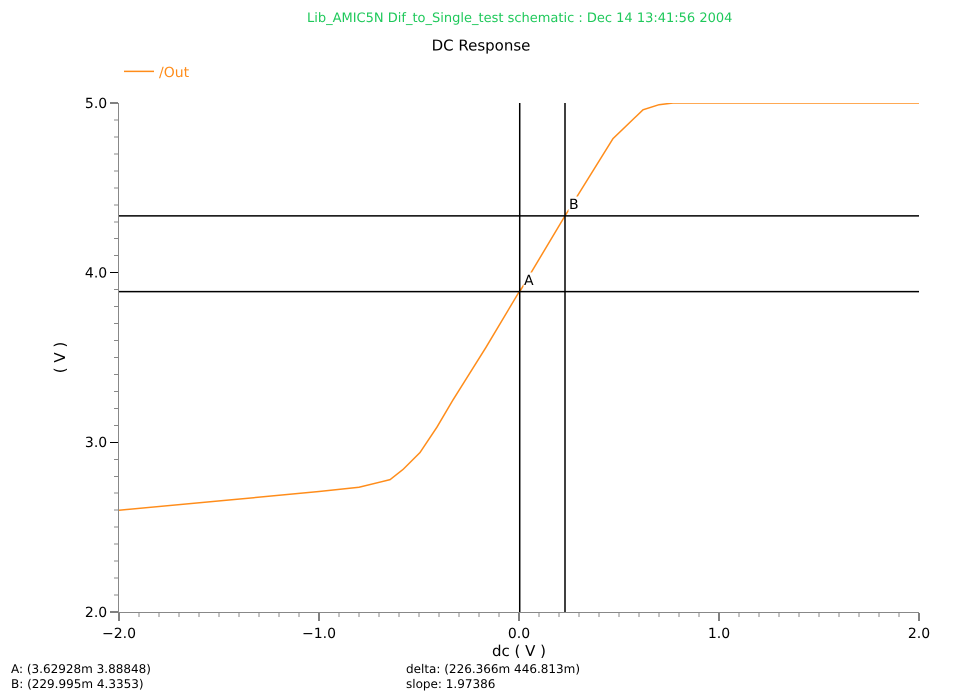  Describe the element at coordinates (719, 634) in the screenshot. I see `x-tick-label: 1.0` at that location.